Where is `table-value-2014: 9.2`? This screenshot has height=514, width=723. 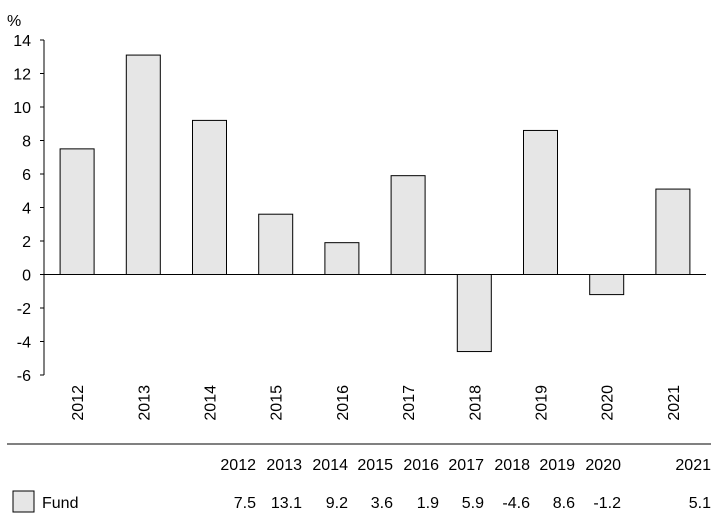
table-value-2014: 9.2 is located at coordinates (337, 503).